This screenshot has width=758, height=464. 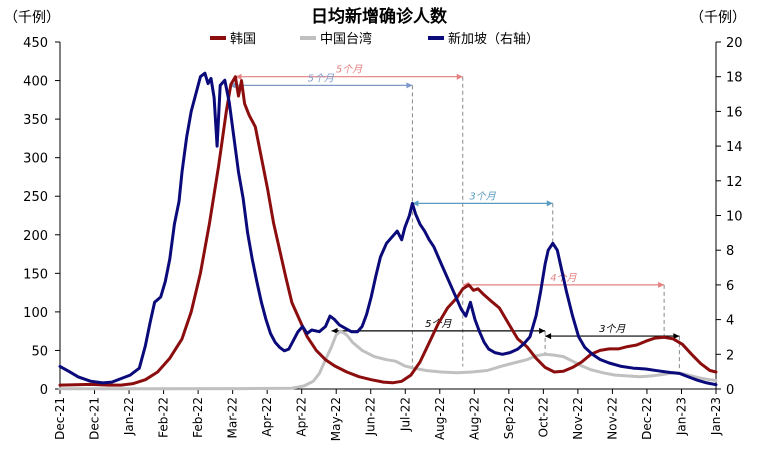 I want to click on x-tick-label: Mar-22, so click(x=233, y=417).